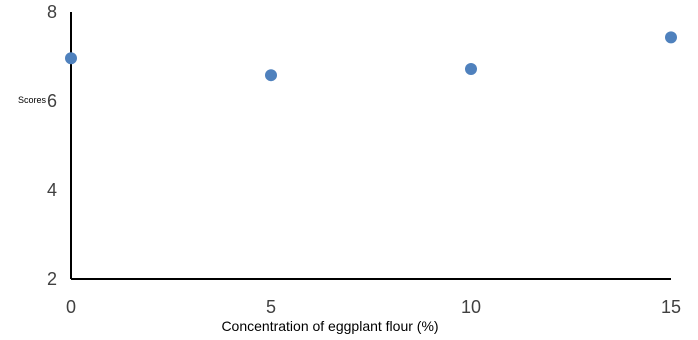 The image size is (698, 340). What do you see at coordinates (373, 307) in the screenshot?
I see `x-tick-labels: 0 5 10 15` at bounding box center [373, 307].